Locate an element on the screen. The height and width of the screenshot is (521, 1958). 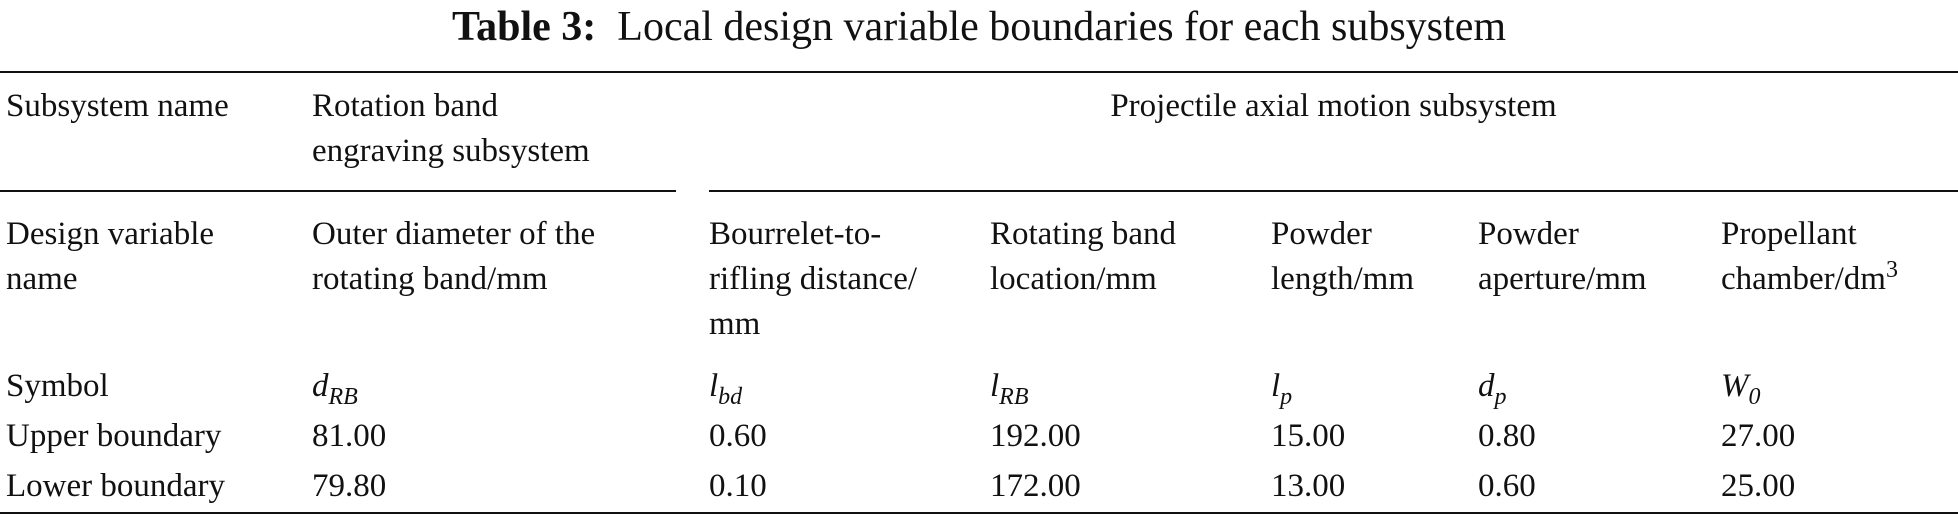
column-header-line: Propellant is located at coordinates (1809, 234).